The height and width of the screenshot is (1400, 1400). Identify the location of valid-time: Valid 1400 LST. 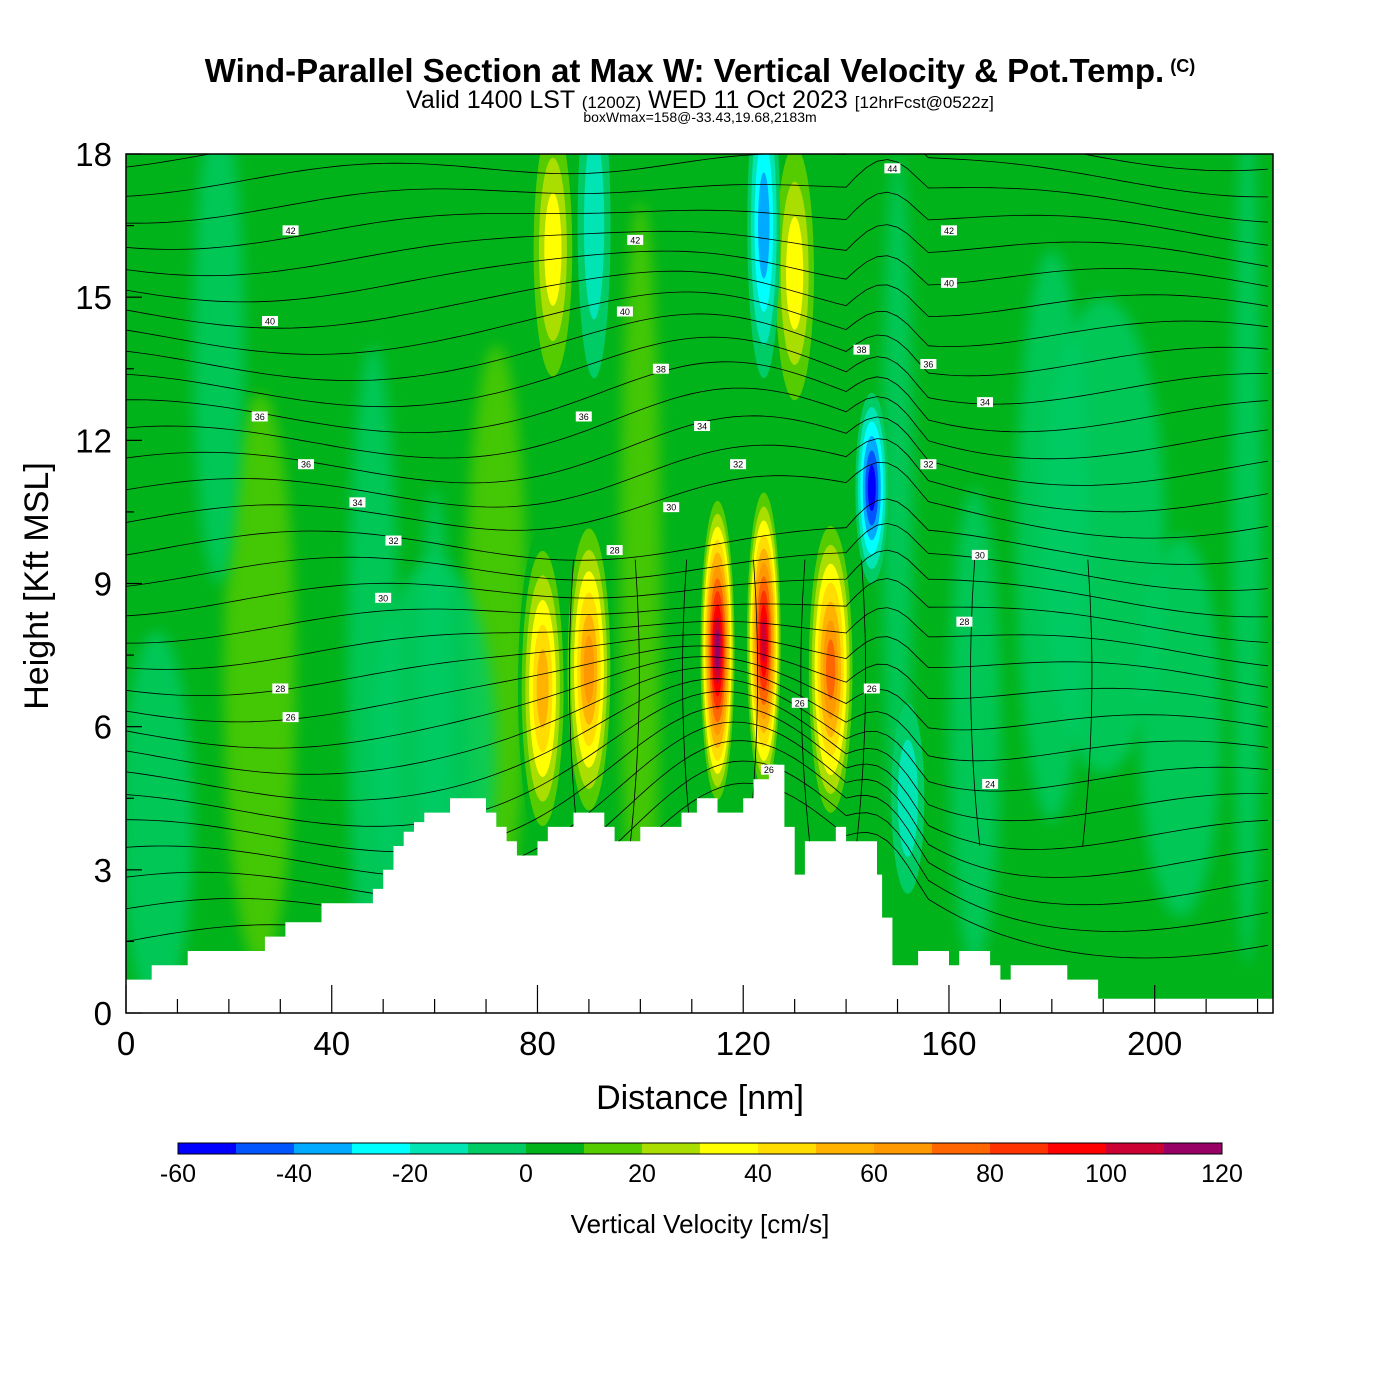
(490, 100).